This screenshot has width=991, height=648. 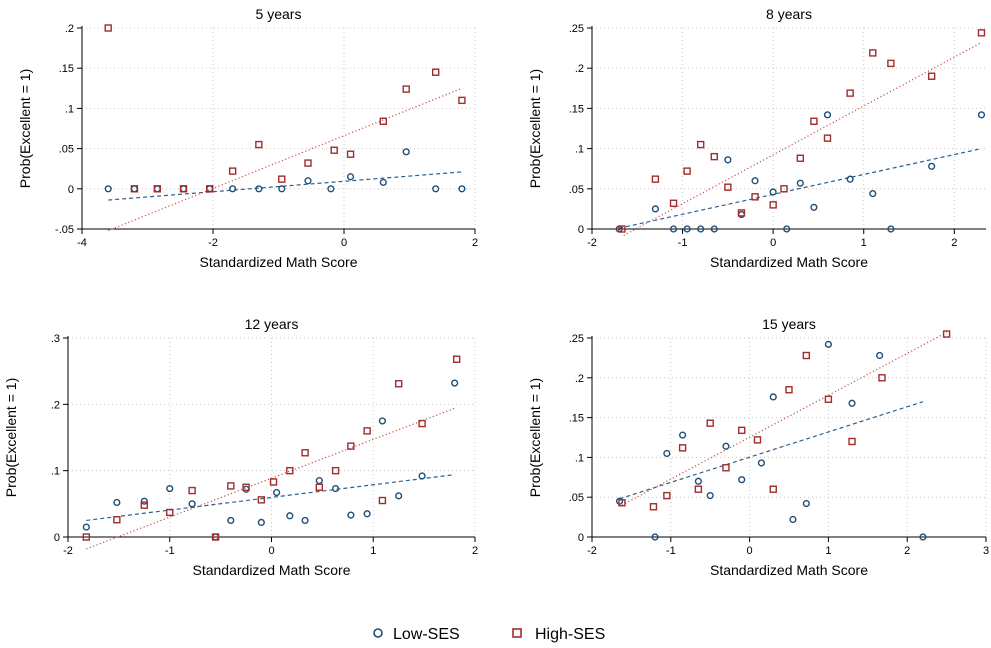 I want to click on p0-x-axis-label: Standardized Math Score, so click(x=279, y=262).